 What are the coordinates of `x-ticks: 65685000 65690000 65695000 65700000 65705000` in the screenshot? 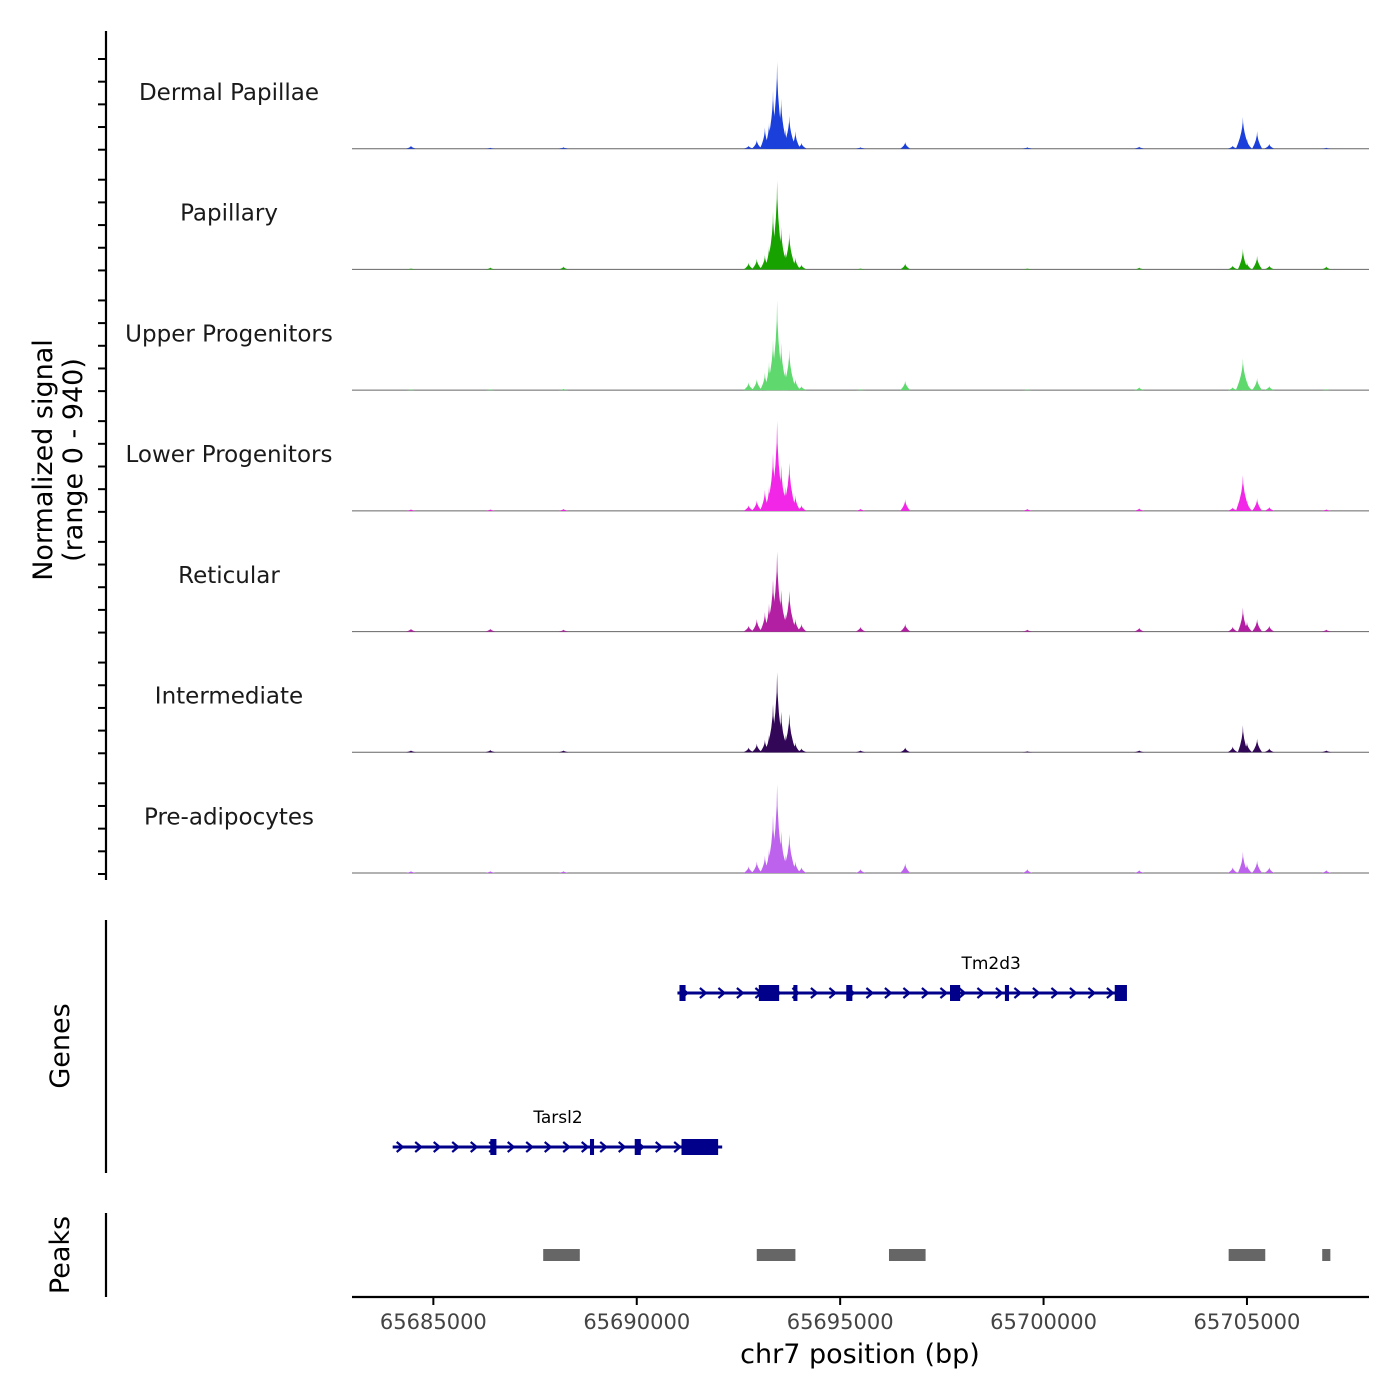 It's located at (840, 1315).